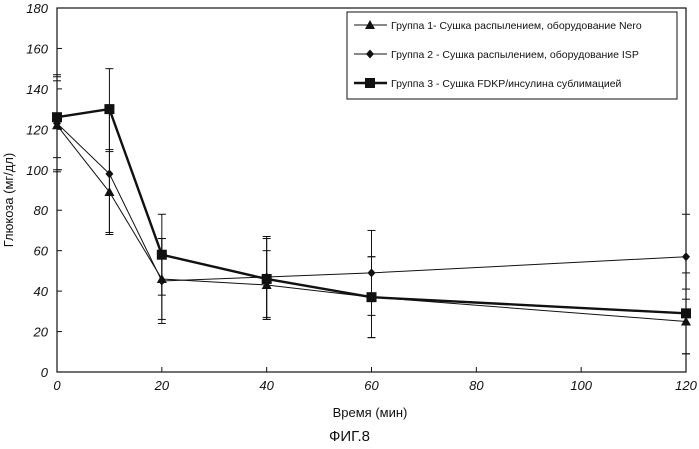  I want to click on y-tick-label: 140, so click(37, 89).